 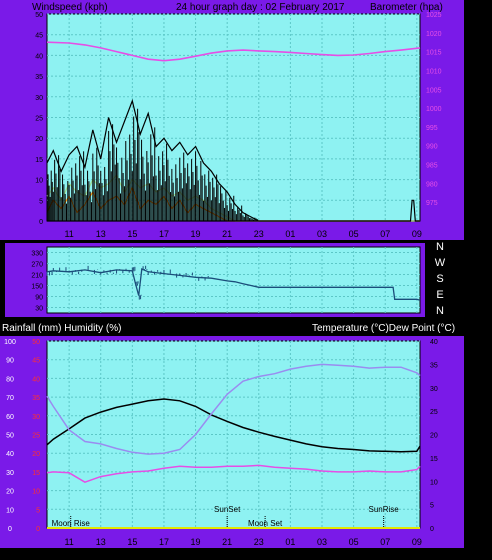 What do you see at coordinates (61, 328) in the screenshot?
I see `rain-humidity-axis-label: Rainfall (mm) Humidity (%)` at bounding box center [61, 328].